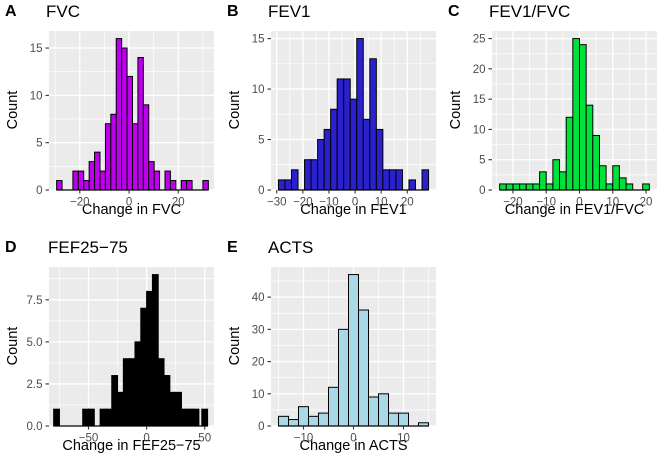 Image resolution: width=665 pixels, height=472 pixels. I want to click on panel-title: FEV1/FVC, so click(530, 11).